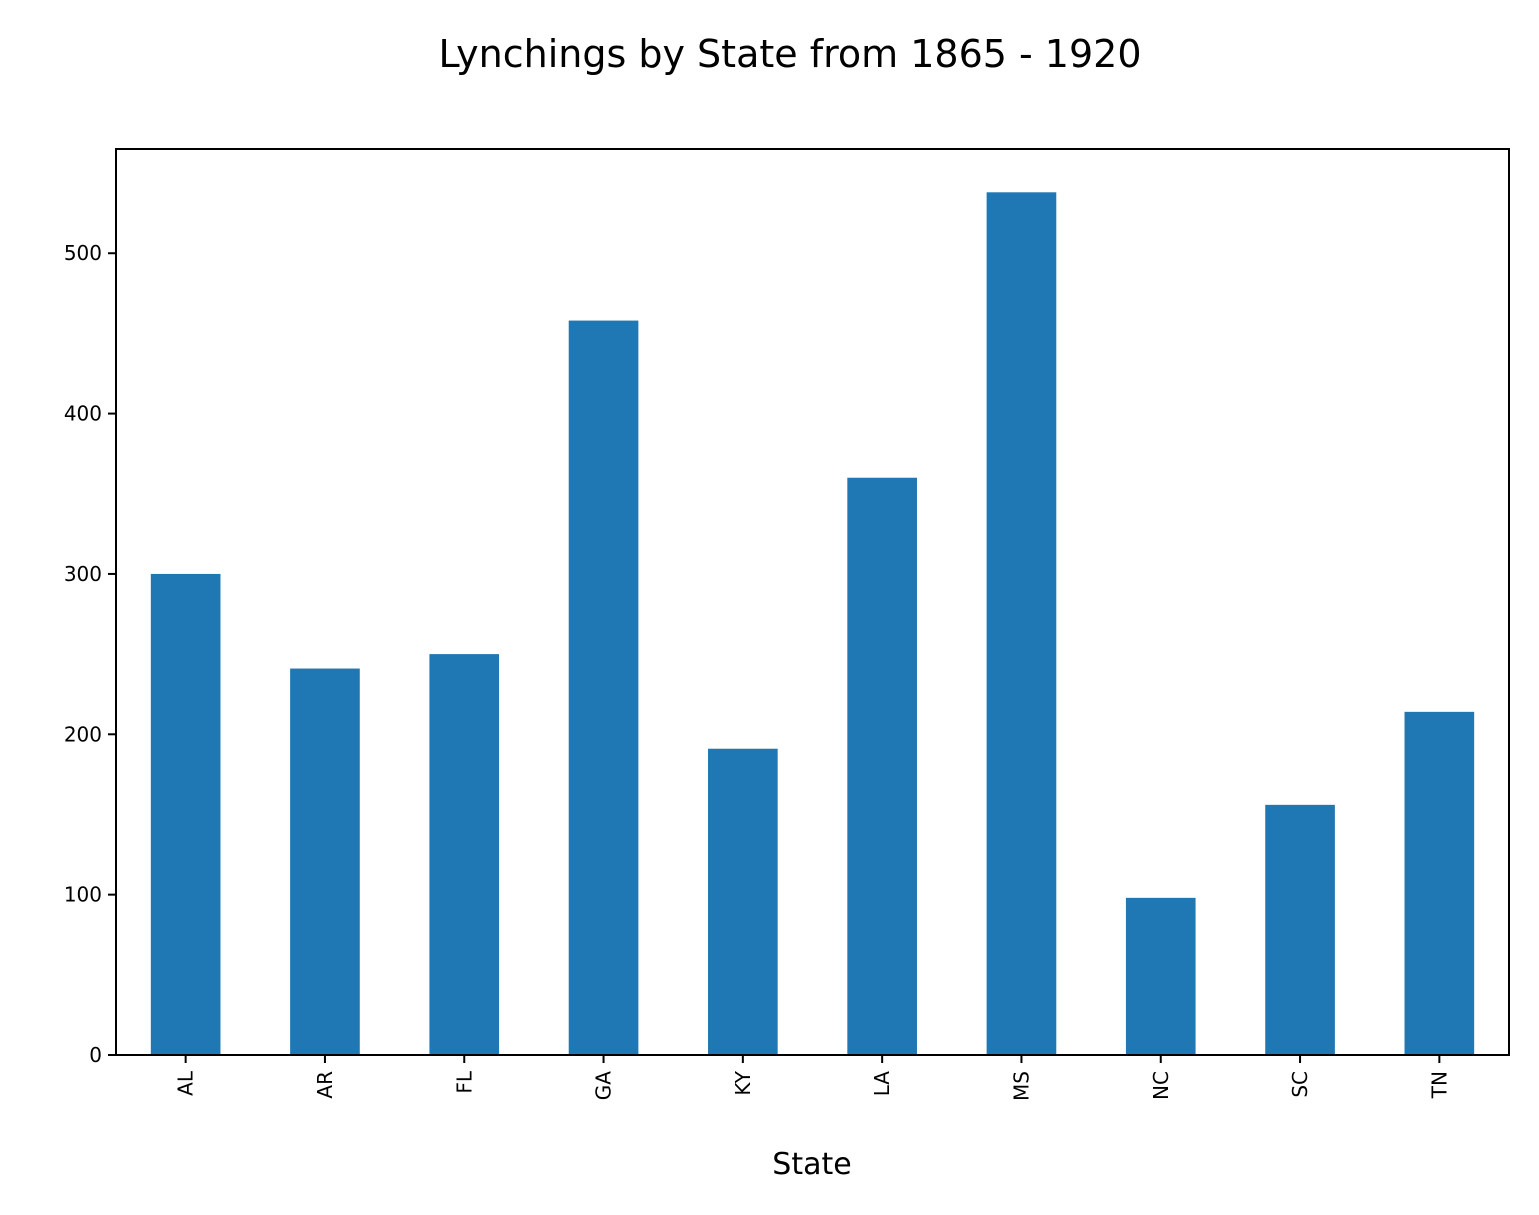  What do you see at coordinates (812, 1078) in the screenshot?
I see `x-axis-ticks: AL AR FL GA KY LA MS NC SC TN` at bounding box center [812, 1078].